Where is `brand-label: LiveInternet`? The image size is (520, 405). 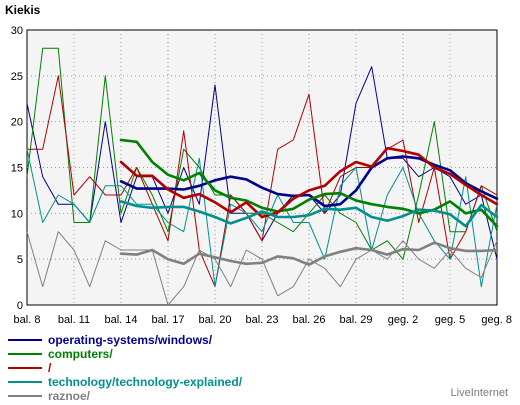
brand-label: LiveInternet is located at coordinates (479, 393).